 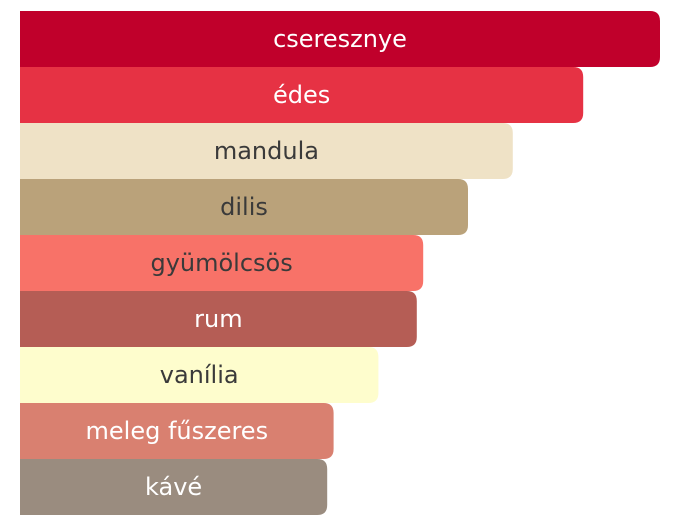 I want to click on bar-label: dilis, so click(x=244, y=207).